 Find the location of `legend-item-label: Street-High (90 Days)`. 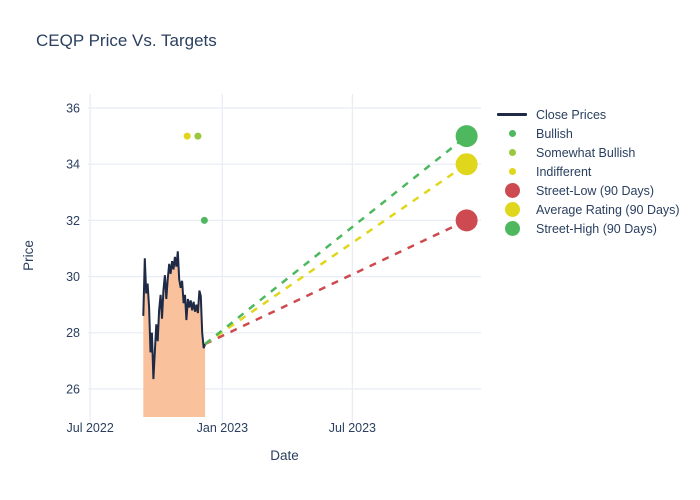

legend-item-label: Street-High (90 Days) is located at coordinates (596, 228).